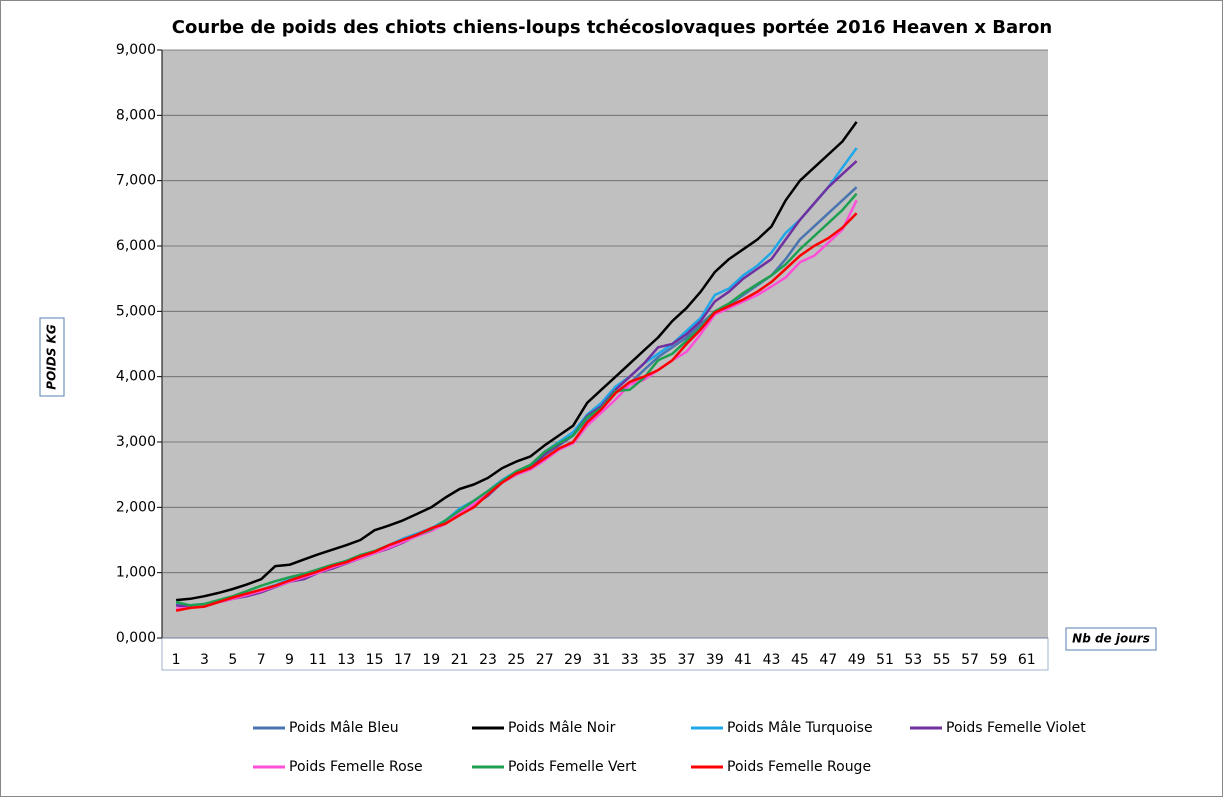  What do you see at coordinates (136, 115) in the screenshot?
I see `y-tick-label: 8,000` at bounding box center [136, 115].